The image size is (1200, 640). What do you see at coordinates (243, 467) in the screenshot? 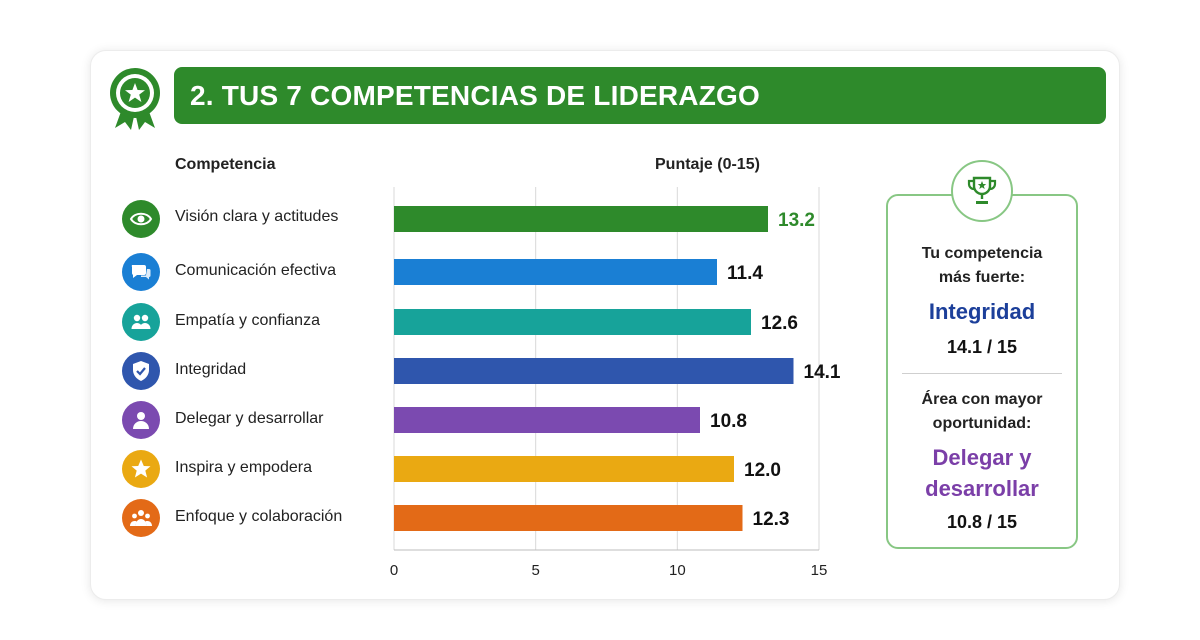
I see `row-label-5: Inspira y empodera` at bounding box center [243, 467].